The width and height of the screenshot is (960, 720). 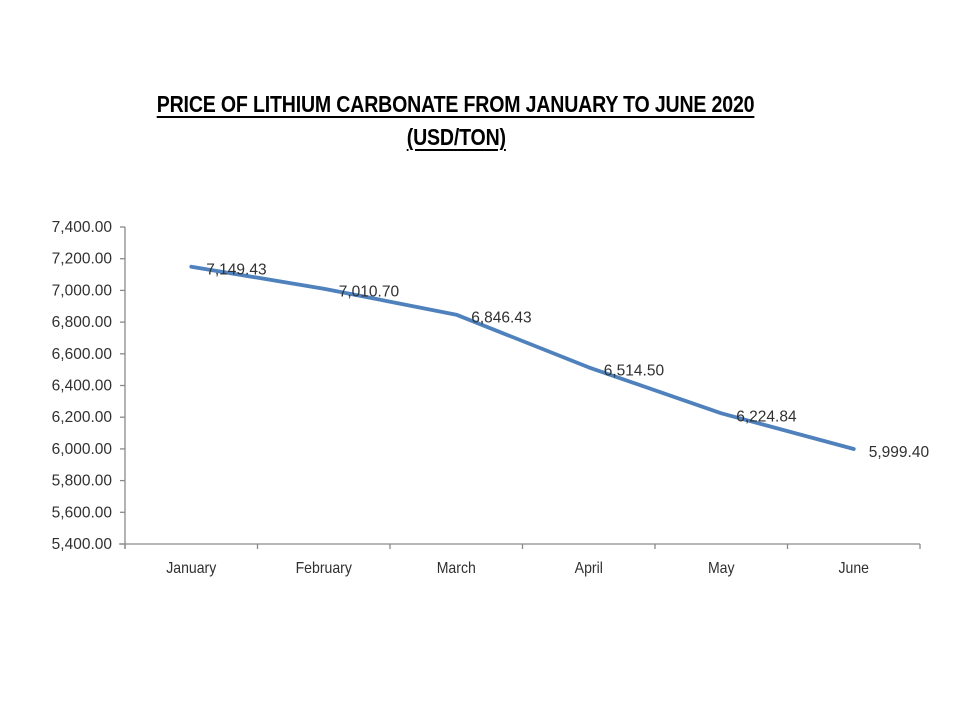 I want to click on y-axis-tick-label: 5,600.00, so click(x=82, y=512).